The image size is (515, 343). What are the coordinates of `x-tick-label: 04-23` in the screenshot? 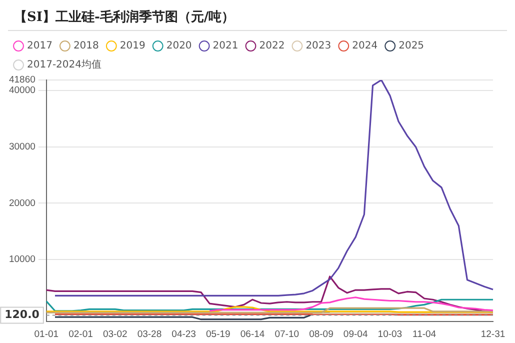 It's located at (184, 334).